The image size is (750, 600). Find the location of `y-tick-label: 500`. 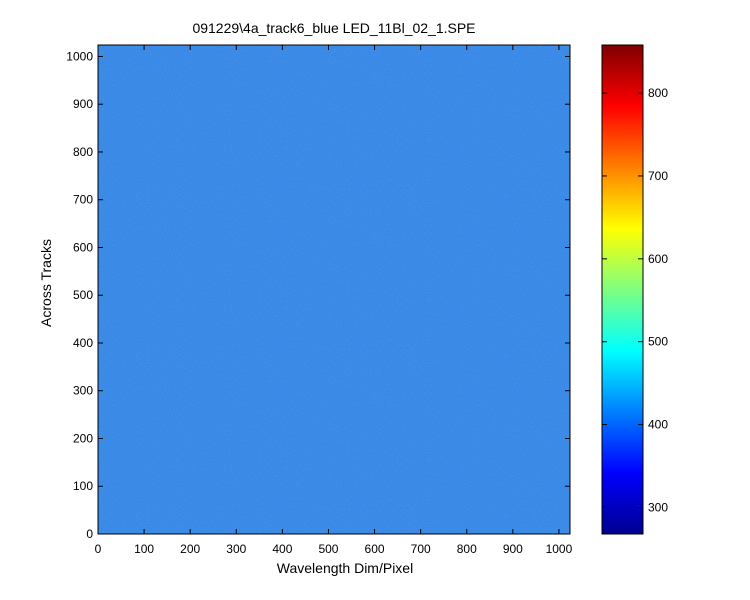

y-tick-label: 500 is located at coordinates (83, 295).